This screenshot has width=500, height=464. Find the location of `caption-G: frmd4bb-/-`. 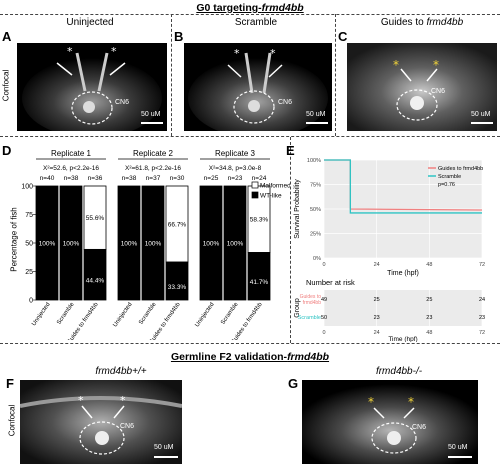

caption-G: frmd4bb-/- is located at coordinates (399, 371).